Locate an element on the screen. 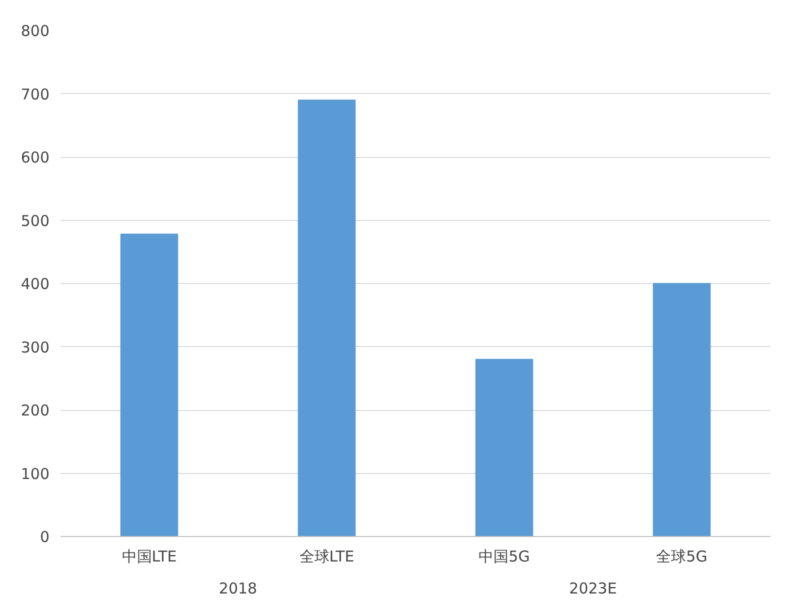 The image size is (800, 616). y-tick-label: 100 is located at coordinates (35, 473).